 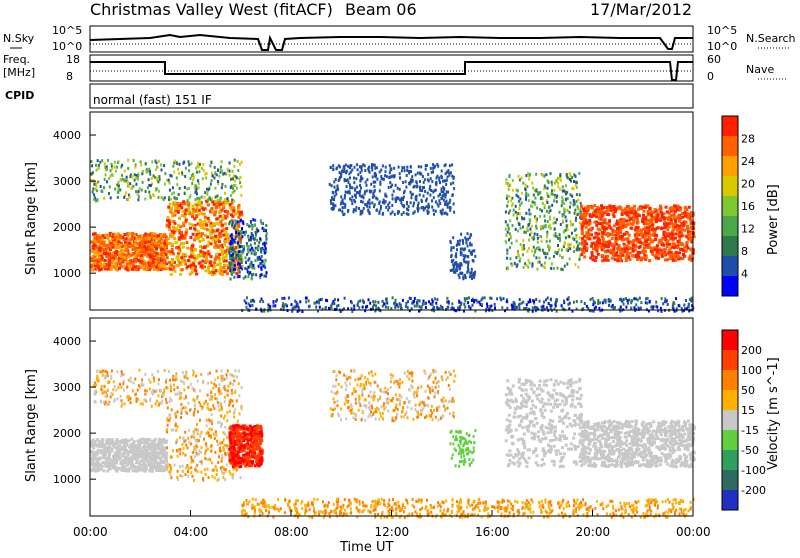 I want to click on cpid-panel: CPID normal (fast) 151 IF, so click(x=349, y=96).